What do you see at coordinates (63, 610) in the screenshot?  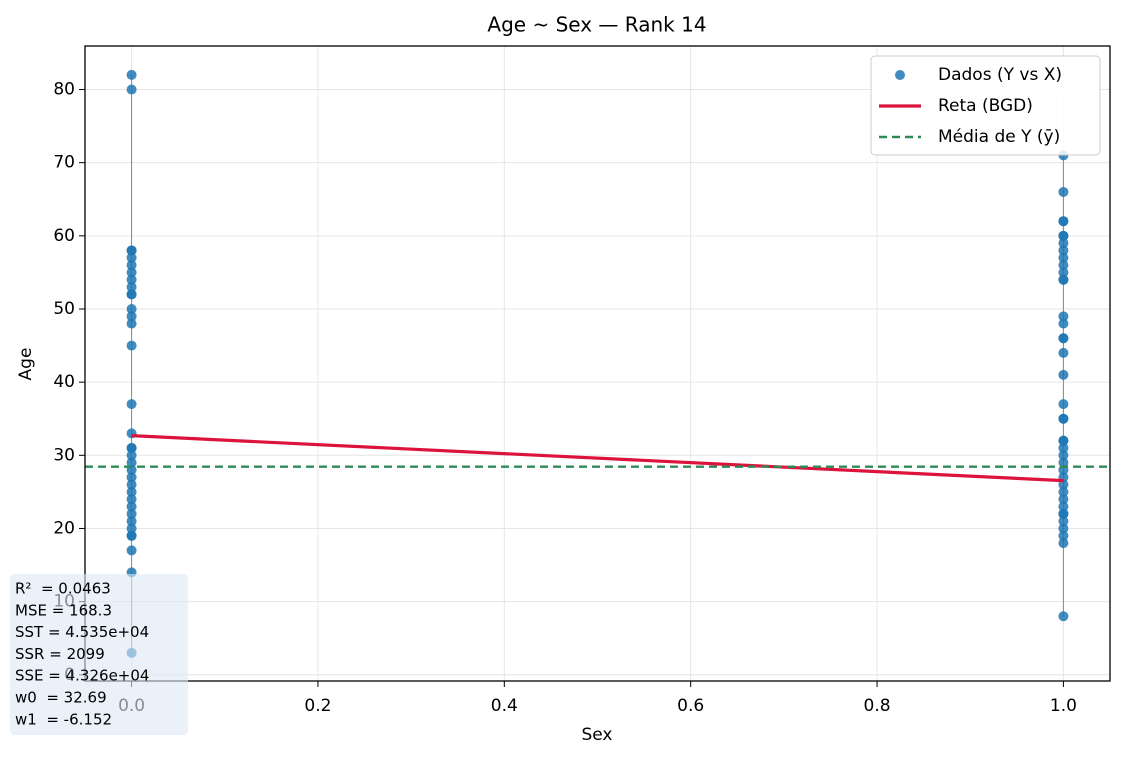 I see `stats-text: MSE = 168.3` at bounding box center [63, 610].